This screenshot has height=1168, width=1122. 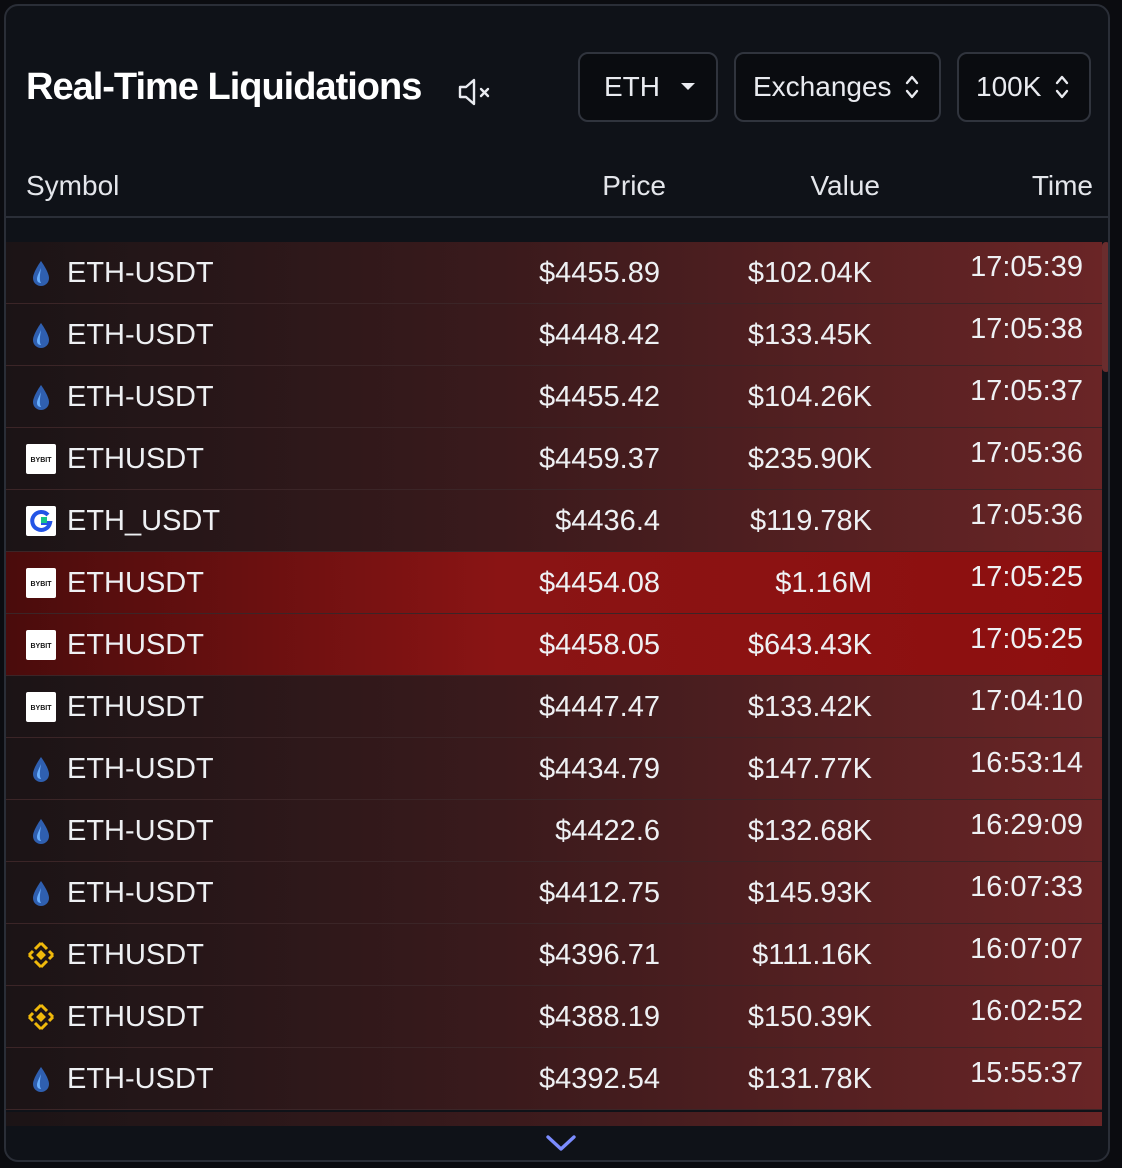 What do you see at coordinates (1026, 887) in the screenshot?
I see `time-cell: 16:07:33` at bounding box center [1026, 887].